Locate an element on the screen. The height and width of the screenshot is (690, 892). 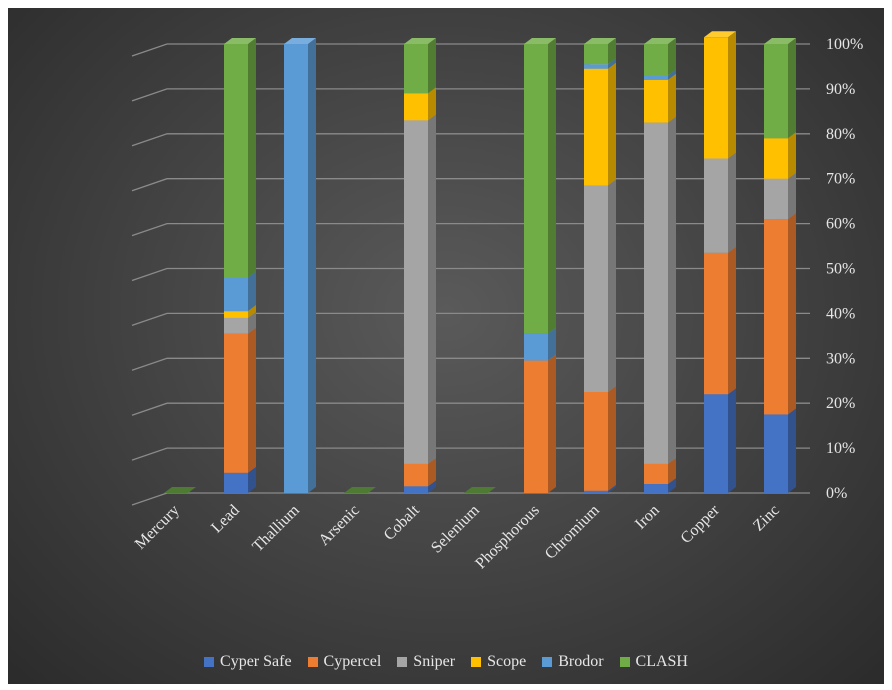
legend: Cyper Safe Cypercel Sniper Scope Brodor CLASH is located at coordinates (446, 662).